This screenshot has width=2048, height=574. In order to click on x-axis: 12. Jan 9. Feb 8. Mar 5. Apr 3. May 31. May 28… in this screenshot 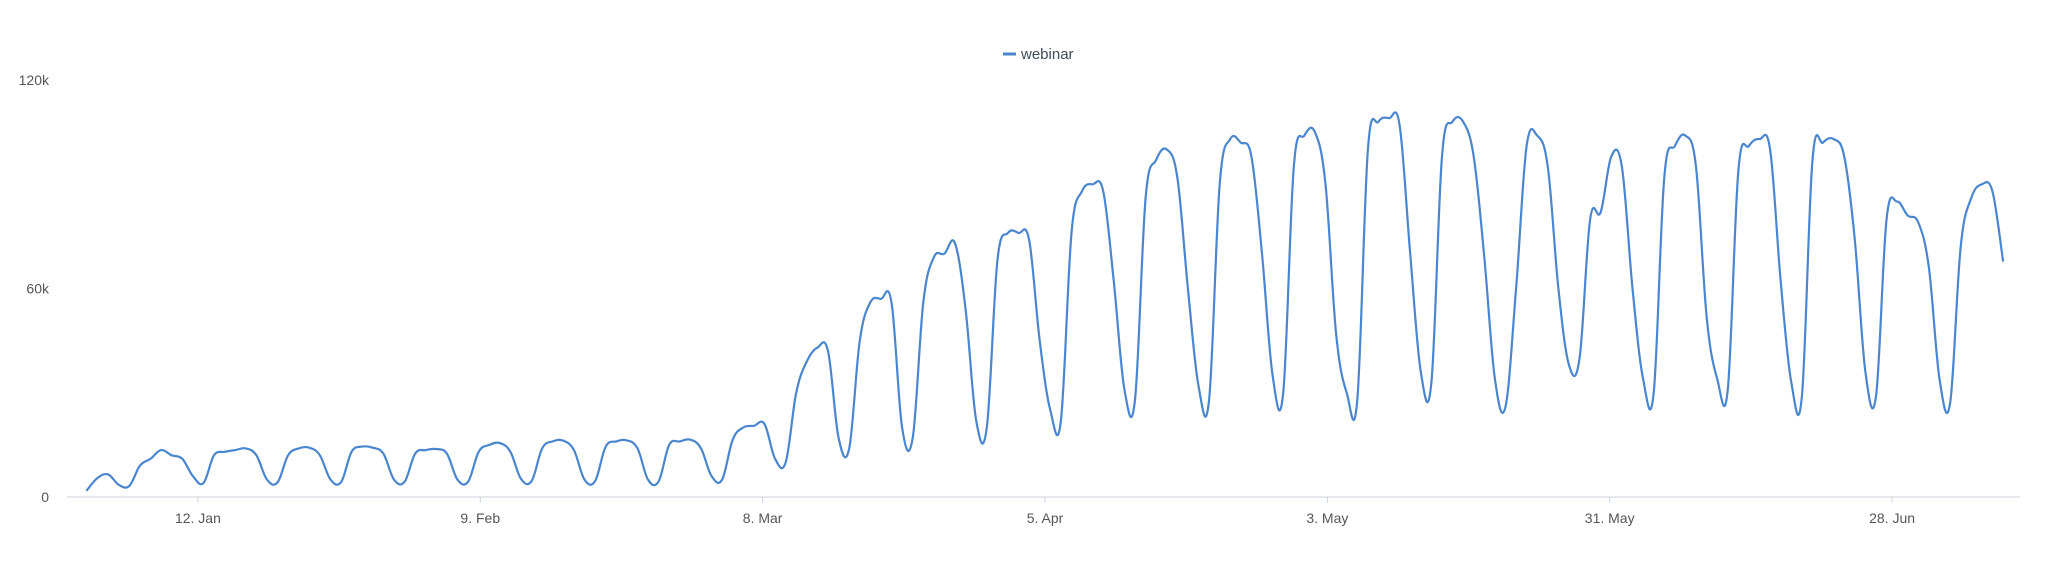, I will do `click(1045, 511)`.